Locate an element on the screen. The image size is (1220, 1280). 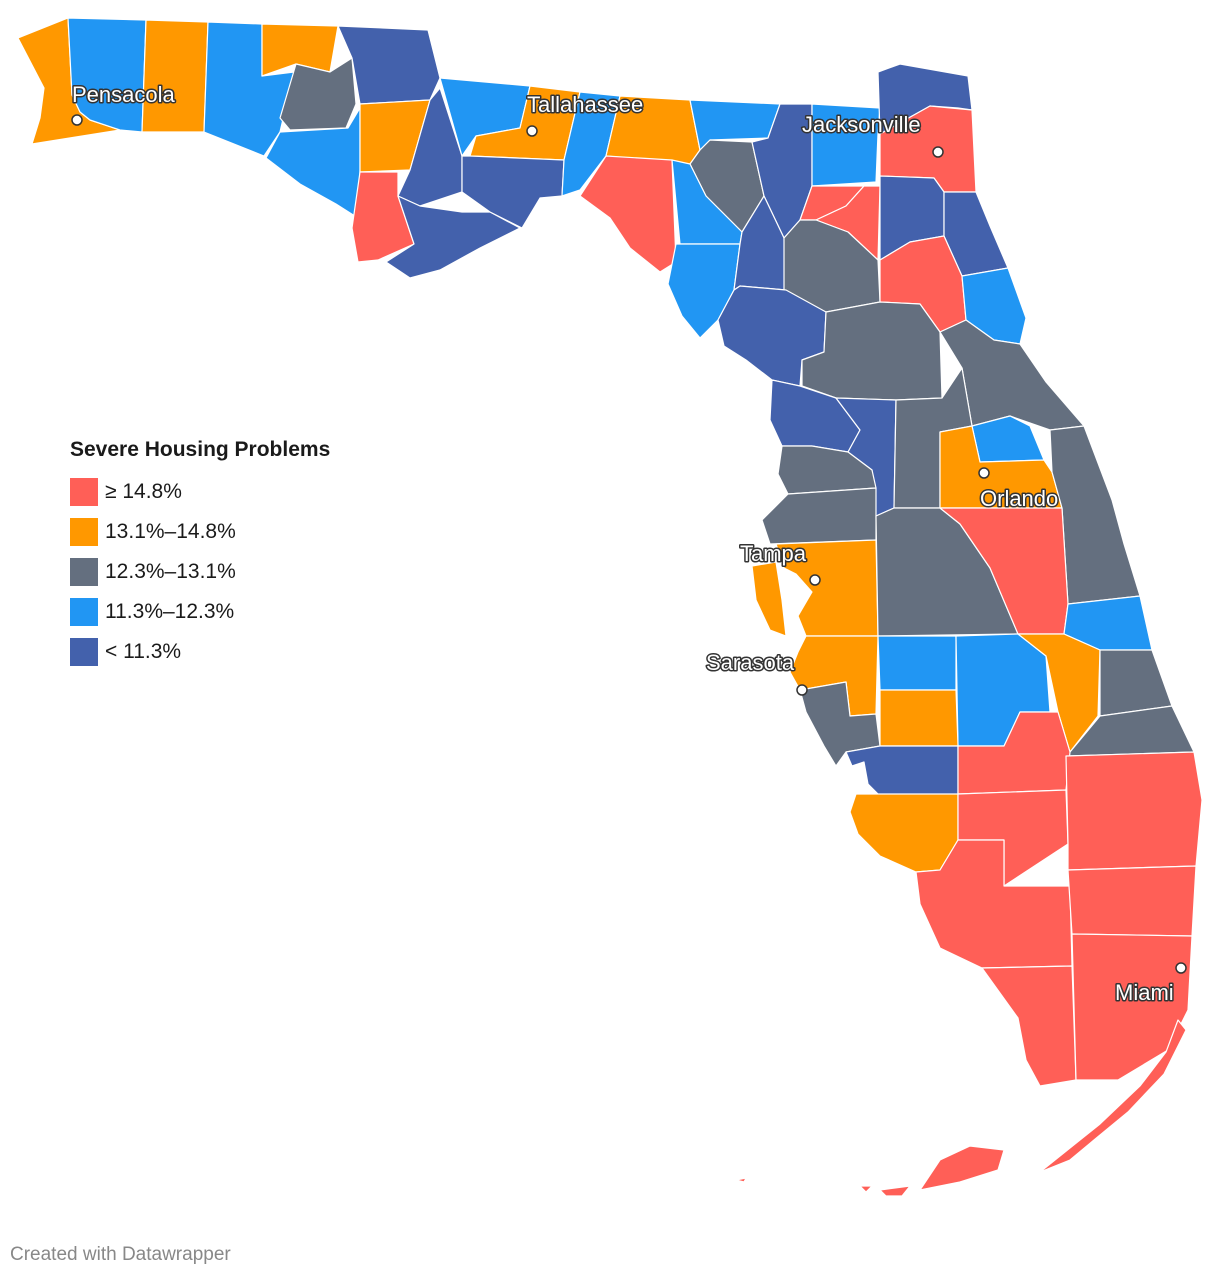
legend-item: 11.3%–12.3% is located at coordinates (200, 612).